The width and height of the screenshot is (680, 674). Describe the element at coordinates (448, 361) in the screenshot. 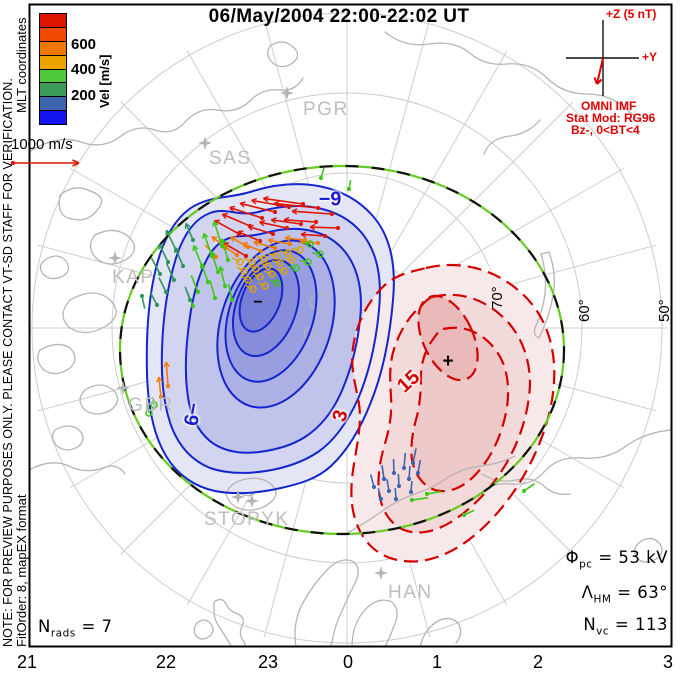

I see `positive-cell-sign: +` at that location.